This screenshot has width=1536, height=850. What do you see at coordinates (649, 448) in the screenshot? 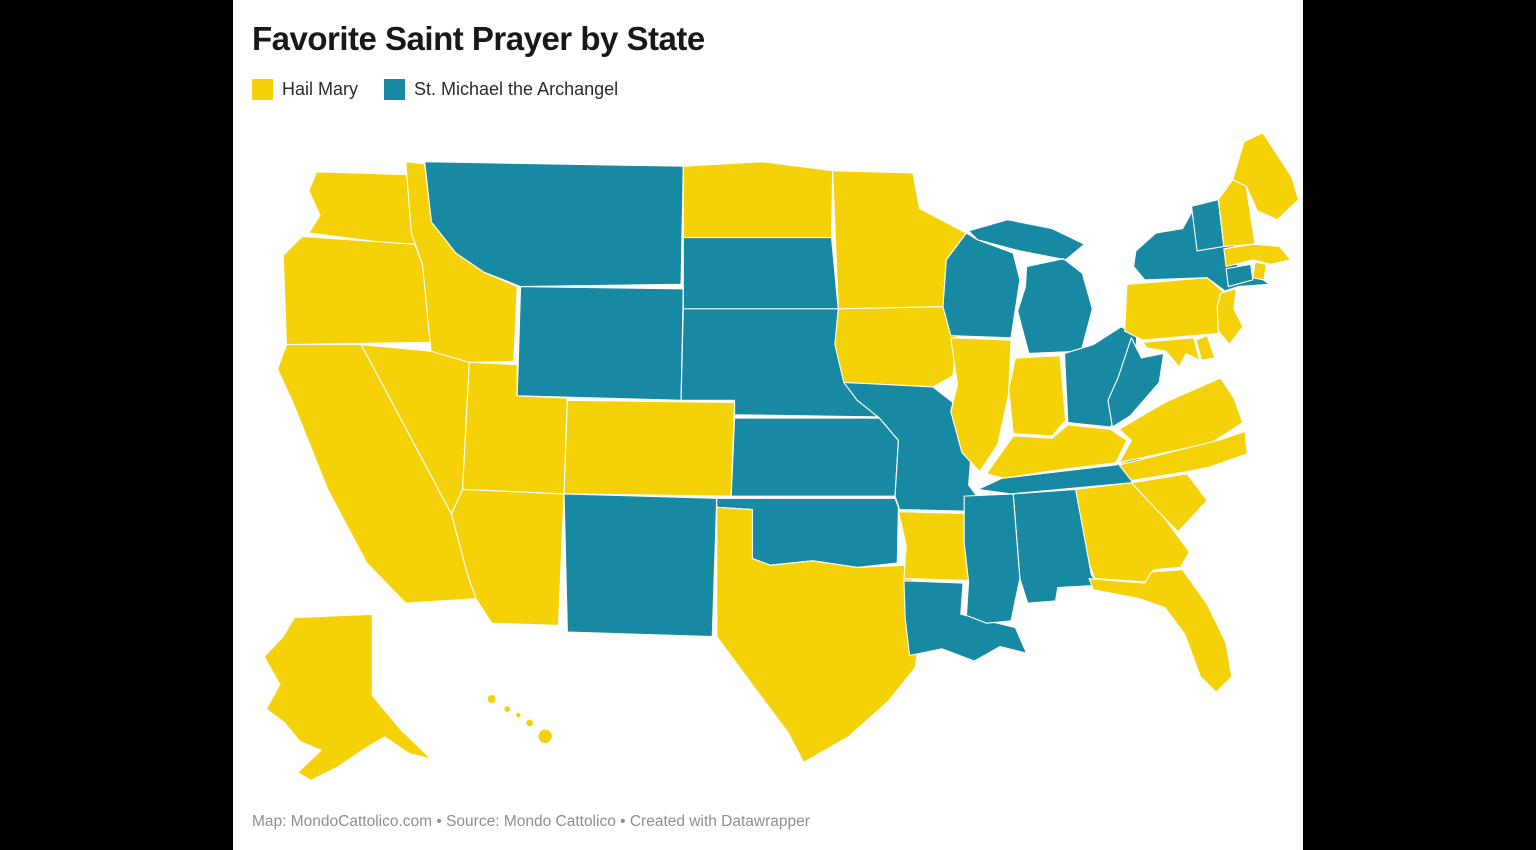
I see `state-co` at bounding box center [649, 448].